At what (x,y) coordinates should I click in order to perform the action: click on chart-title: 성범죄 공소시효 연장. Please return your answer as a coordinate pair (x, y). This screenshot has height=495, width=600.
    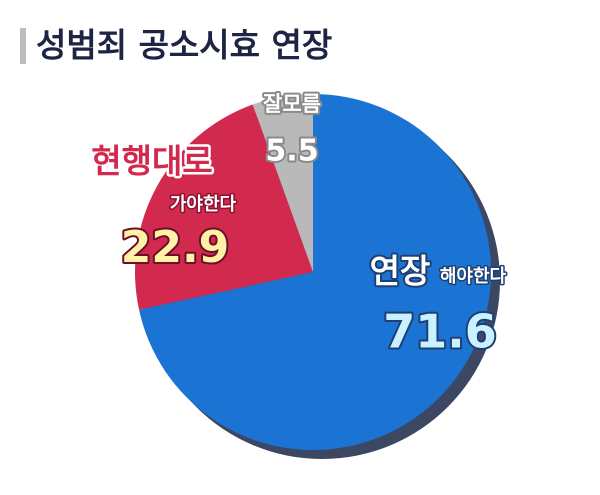
    Looking at the image, I should click on (184, 45).